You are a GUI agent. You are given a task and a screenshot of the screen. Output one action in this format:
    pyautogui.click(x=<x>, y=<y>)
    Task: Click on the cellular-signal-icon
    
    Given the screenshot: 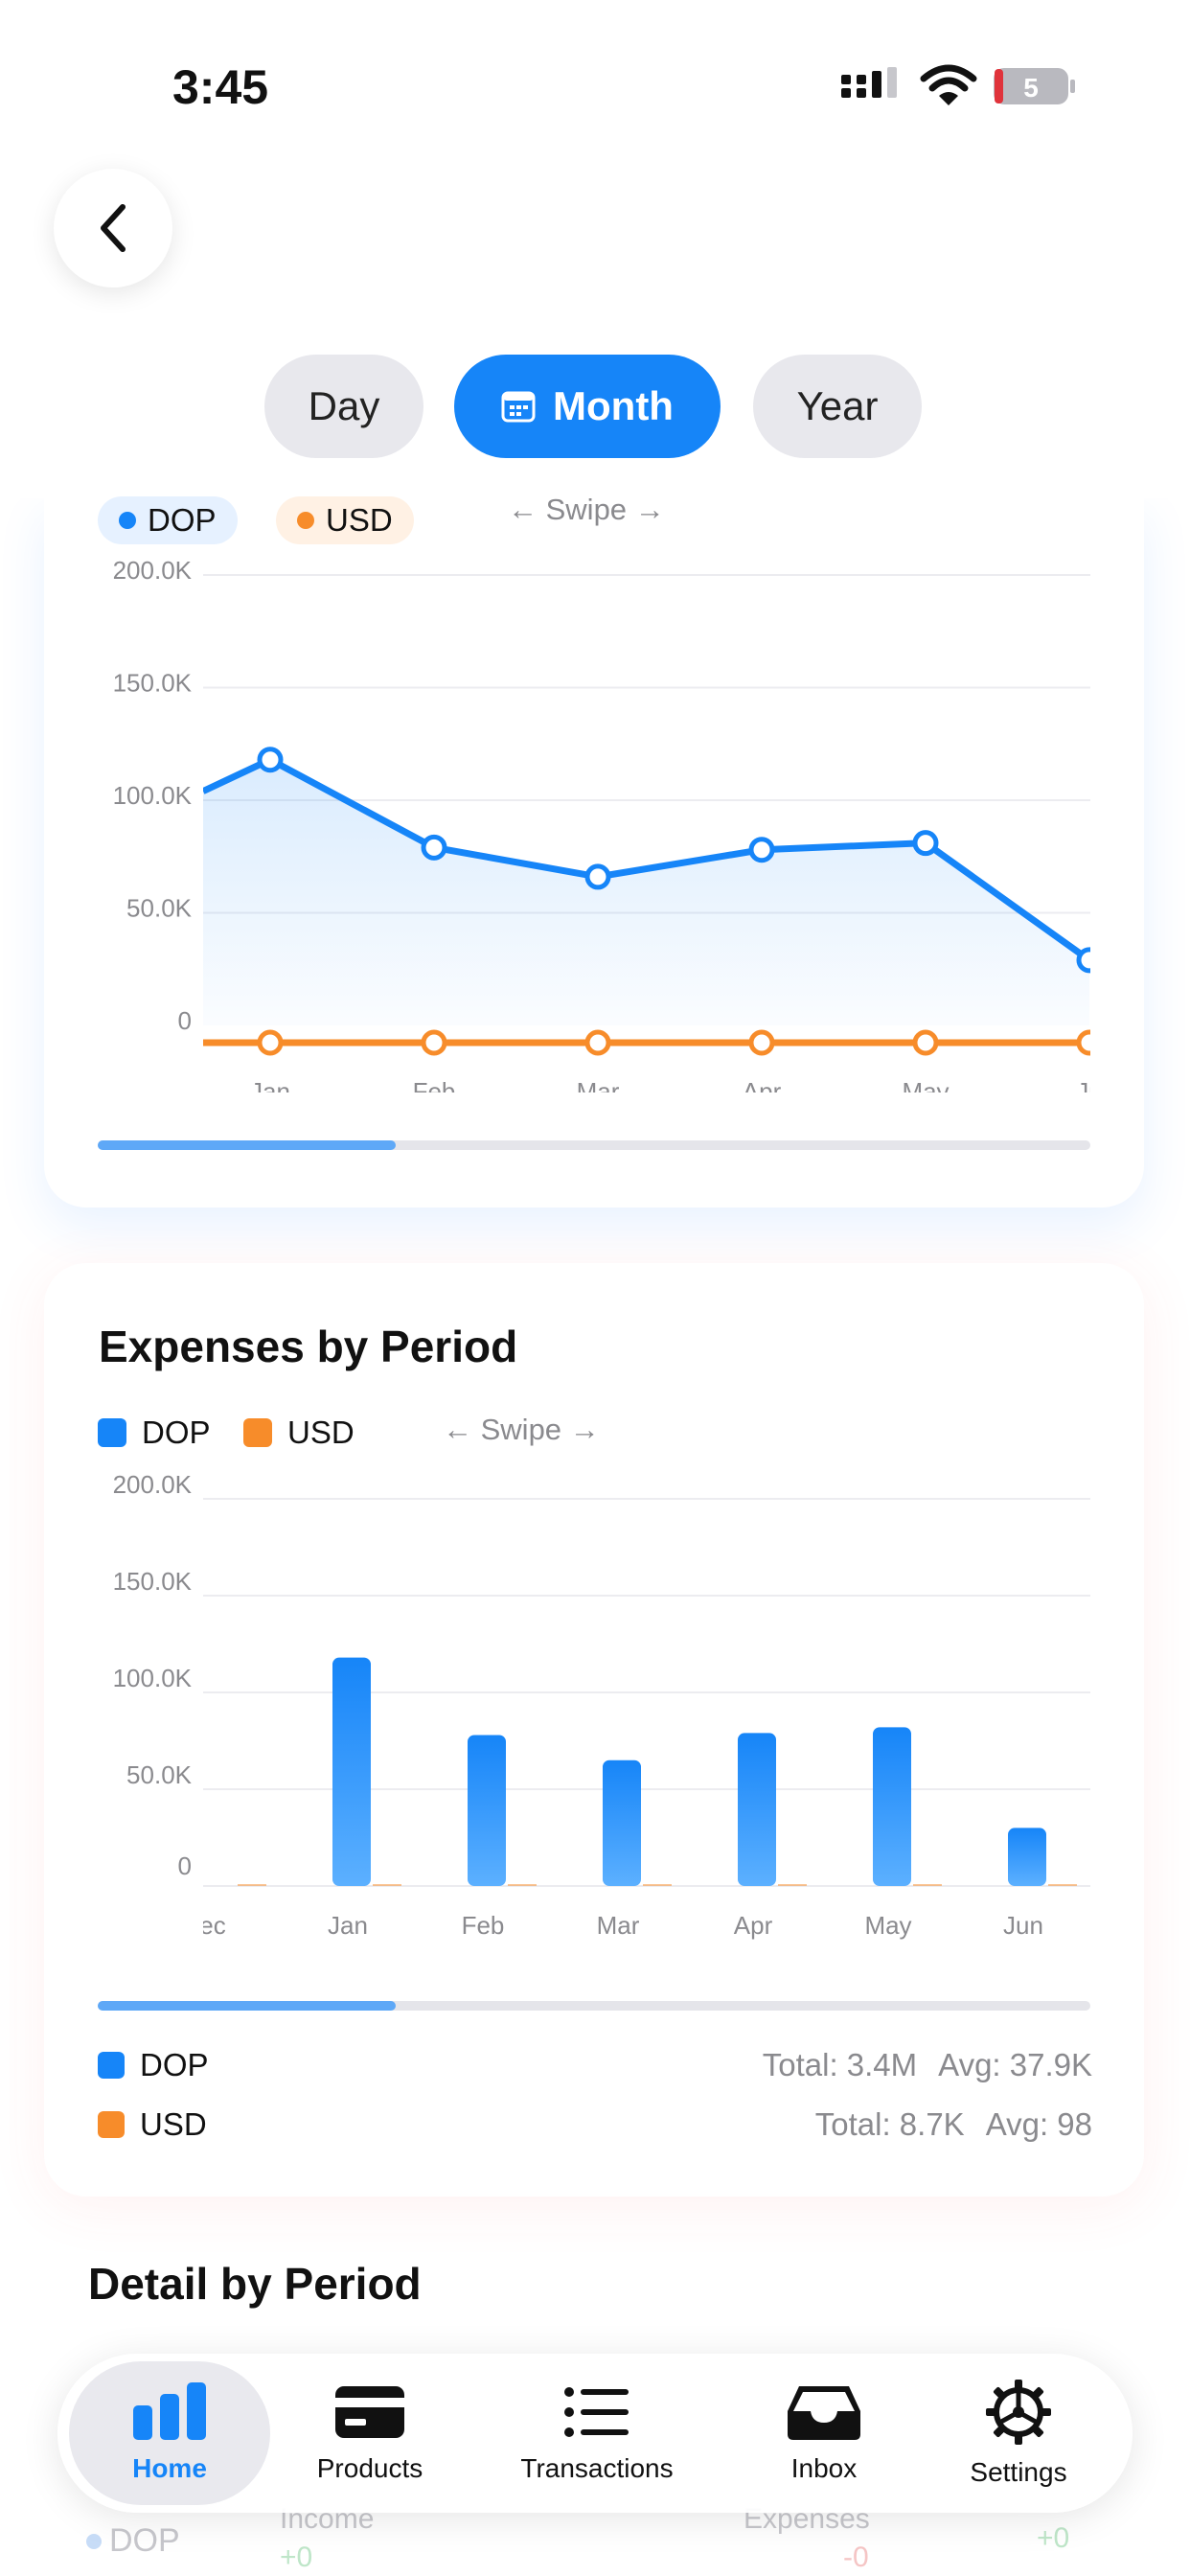 What is the action you would take?
    pyautogui.click(x=869, y=82)
    